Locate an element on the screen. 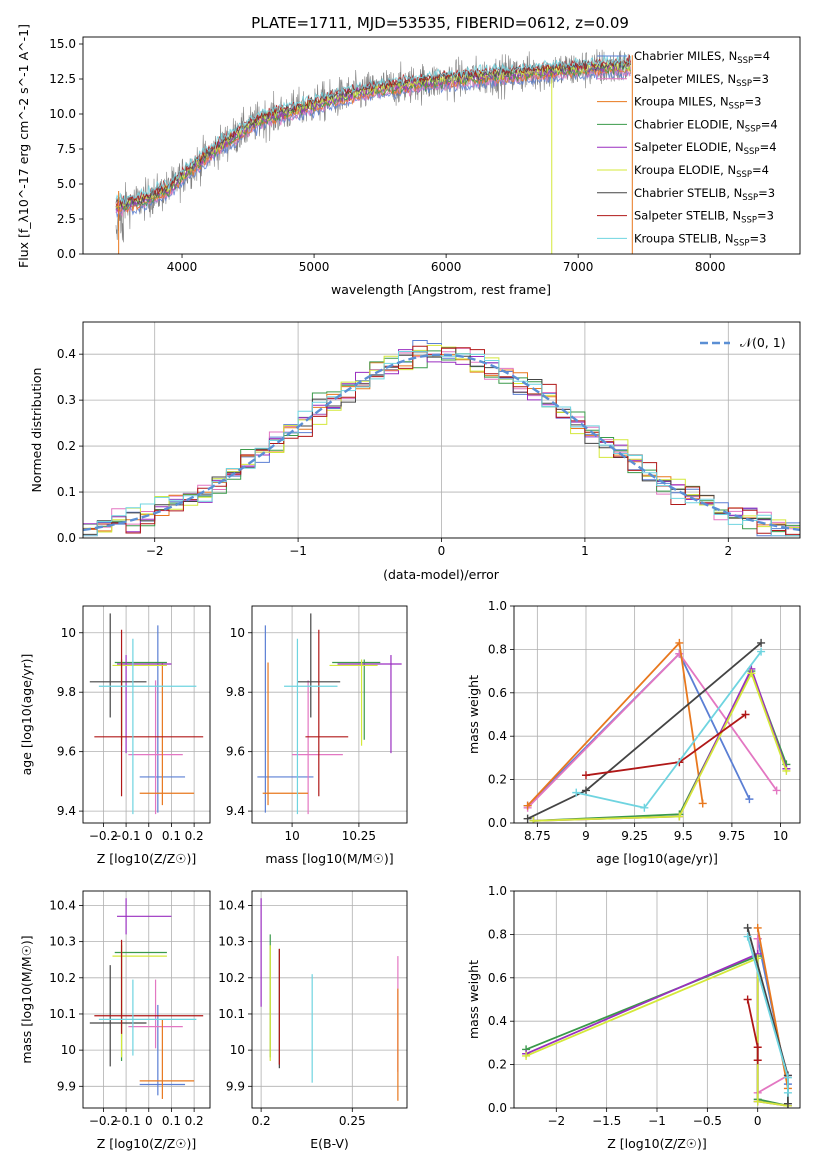  y-tick-label: 9.9 is located at coordinates (66, 1086).